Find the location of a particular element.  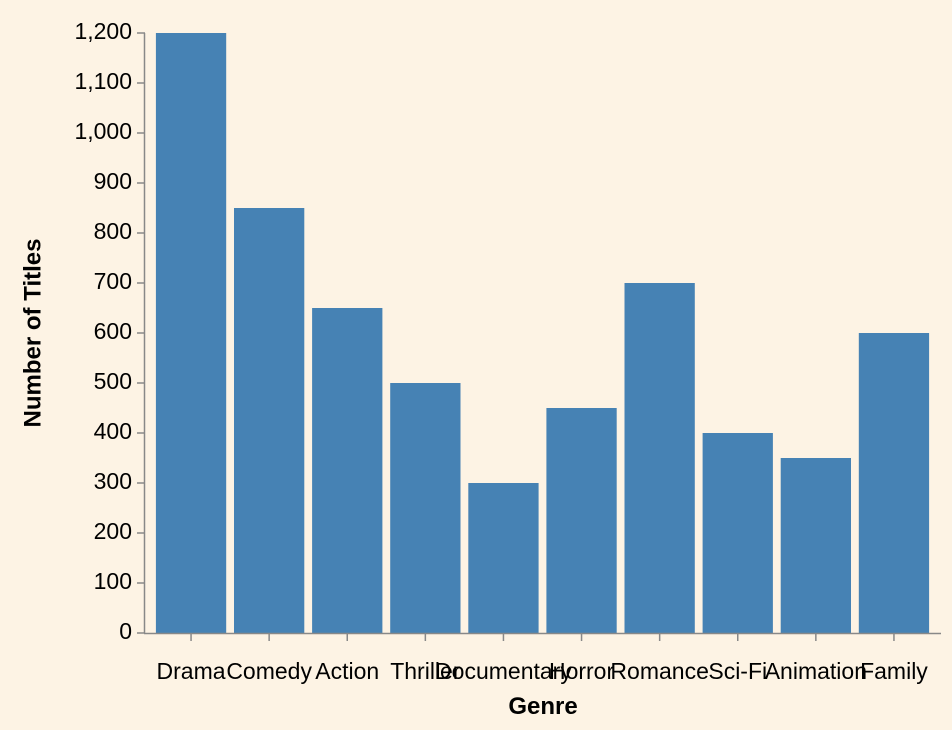

x-tick-label: Romance is located at coordinates (659, 671).